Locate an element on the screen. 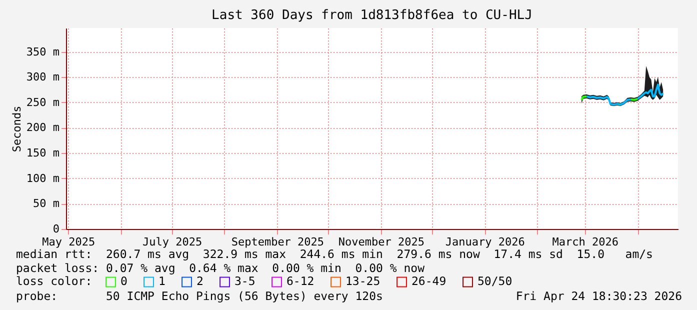 This screenshot has width=697, height=310. text: probe: 50 ICMP Echo Pings (56 Bytes) every 120s is located at coordinates (199, 296).